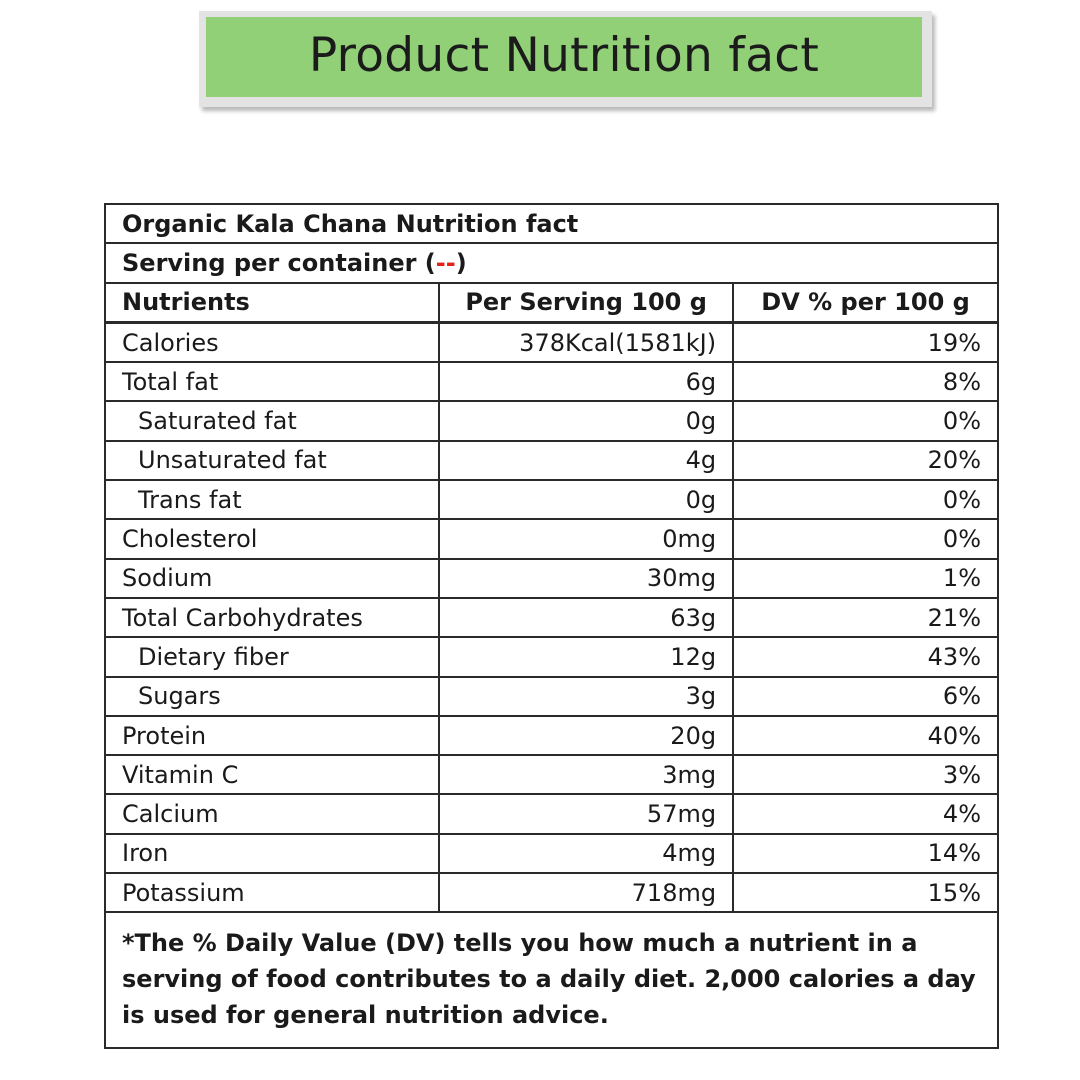 The image size is (1080, 1080). Describe the element at coordinates (586, 893) in the screenshot. I see `per-serving-value: 718mg` at that location.